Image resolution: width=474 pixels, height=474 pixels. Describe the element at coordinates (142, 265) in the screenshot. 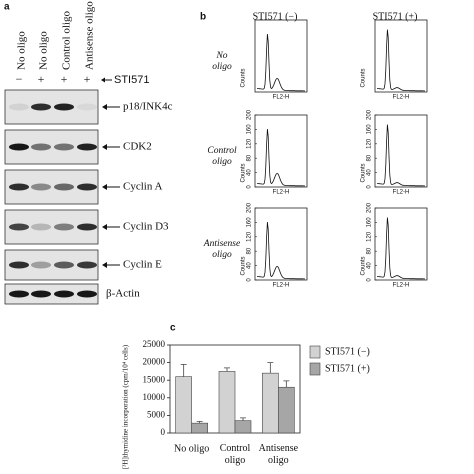

I see `blot-label: Cyclin E` at that location.